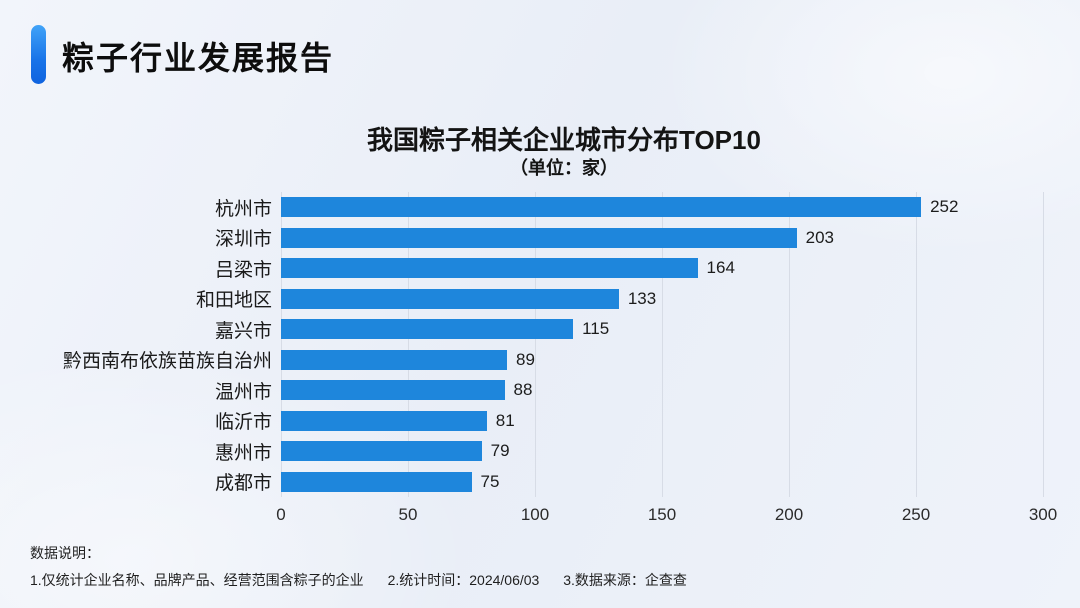  I want to click on data-notes-heading: 数据说明：, so click(65, 553).